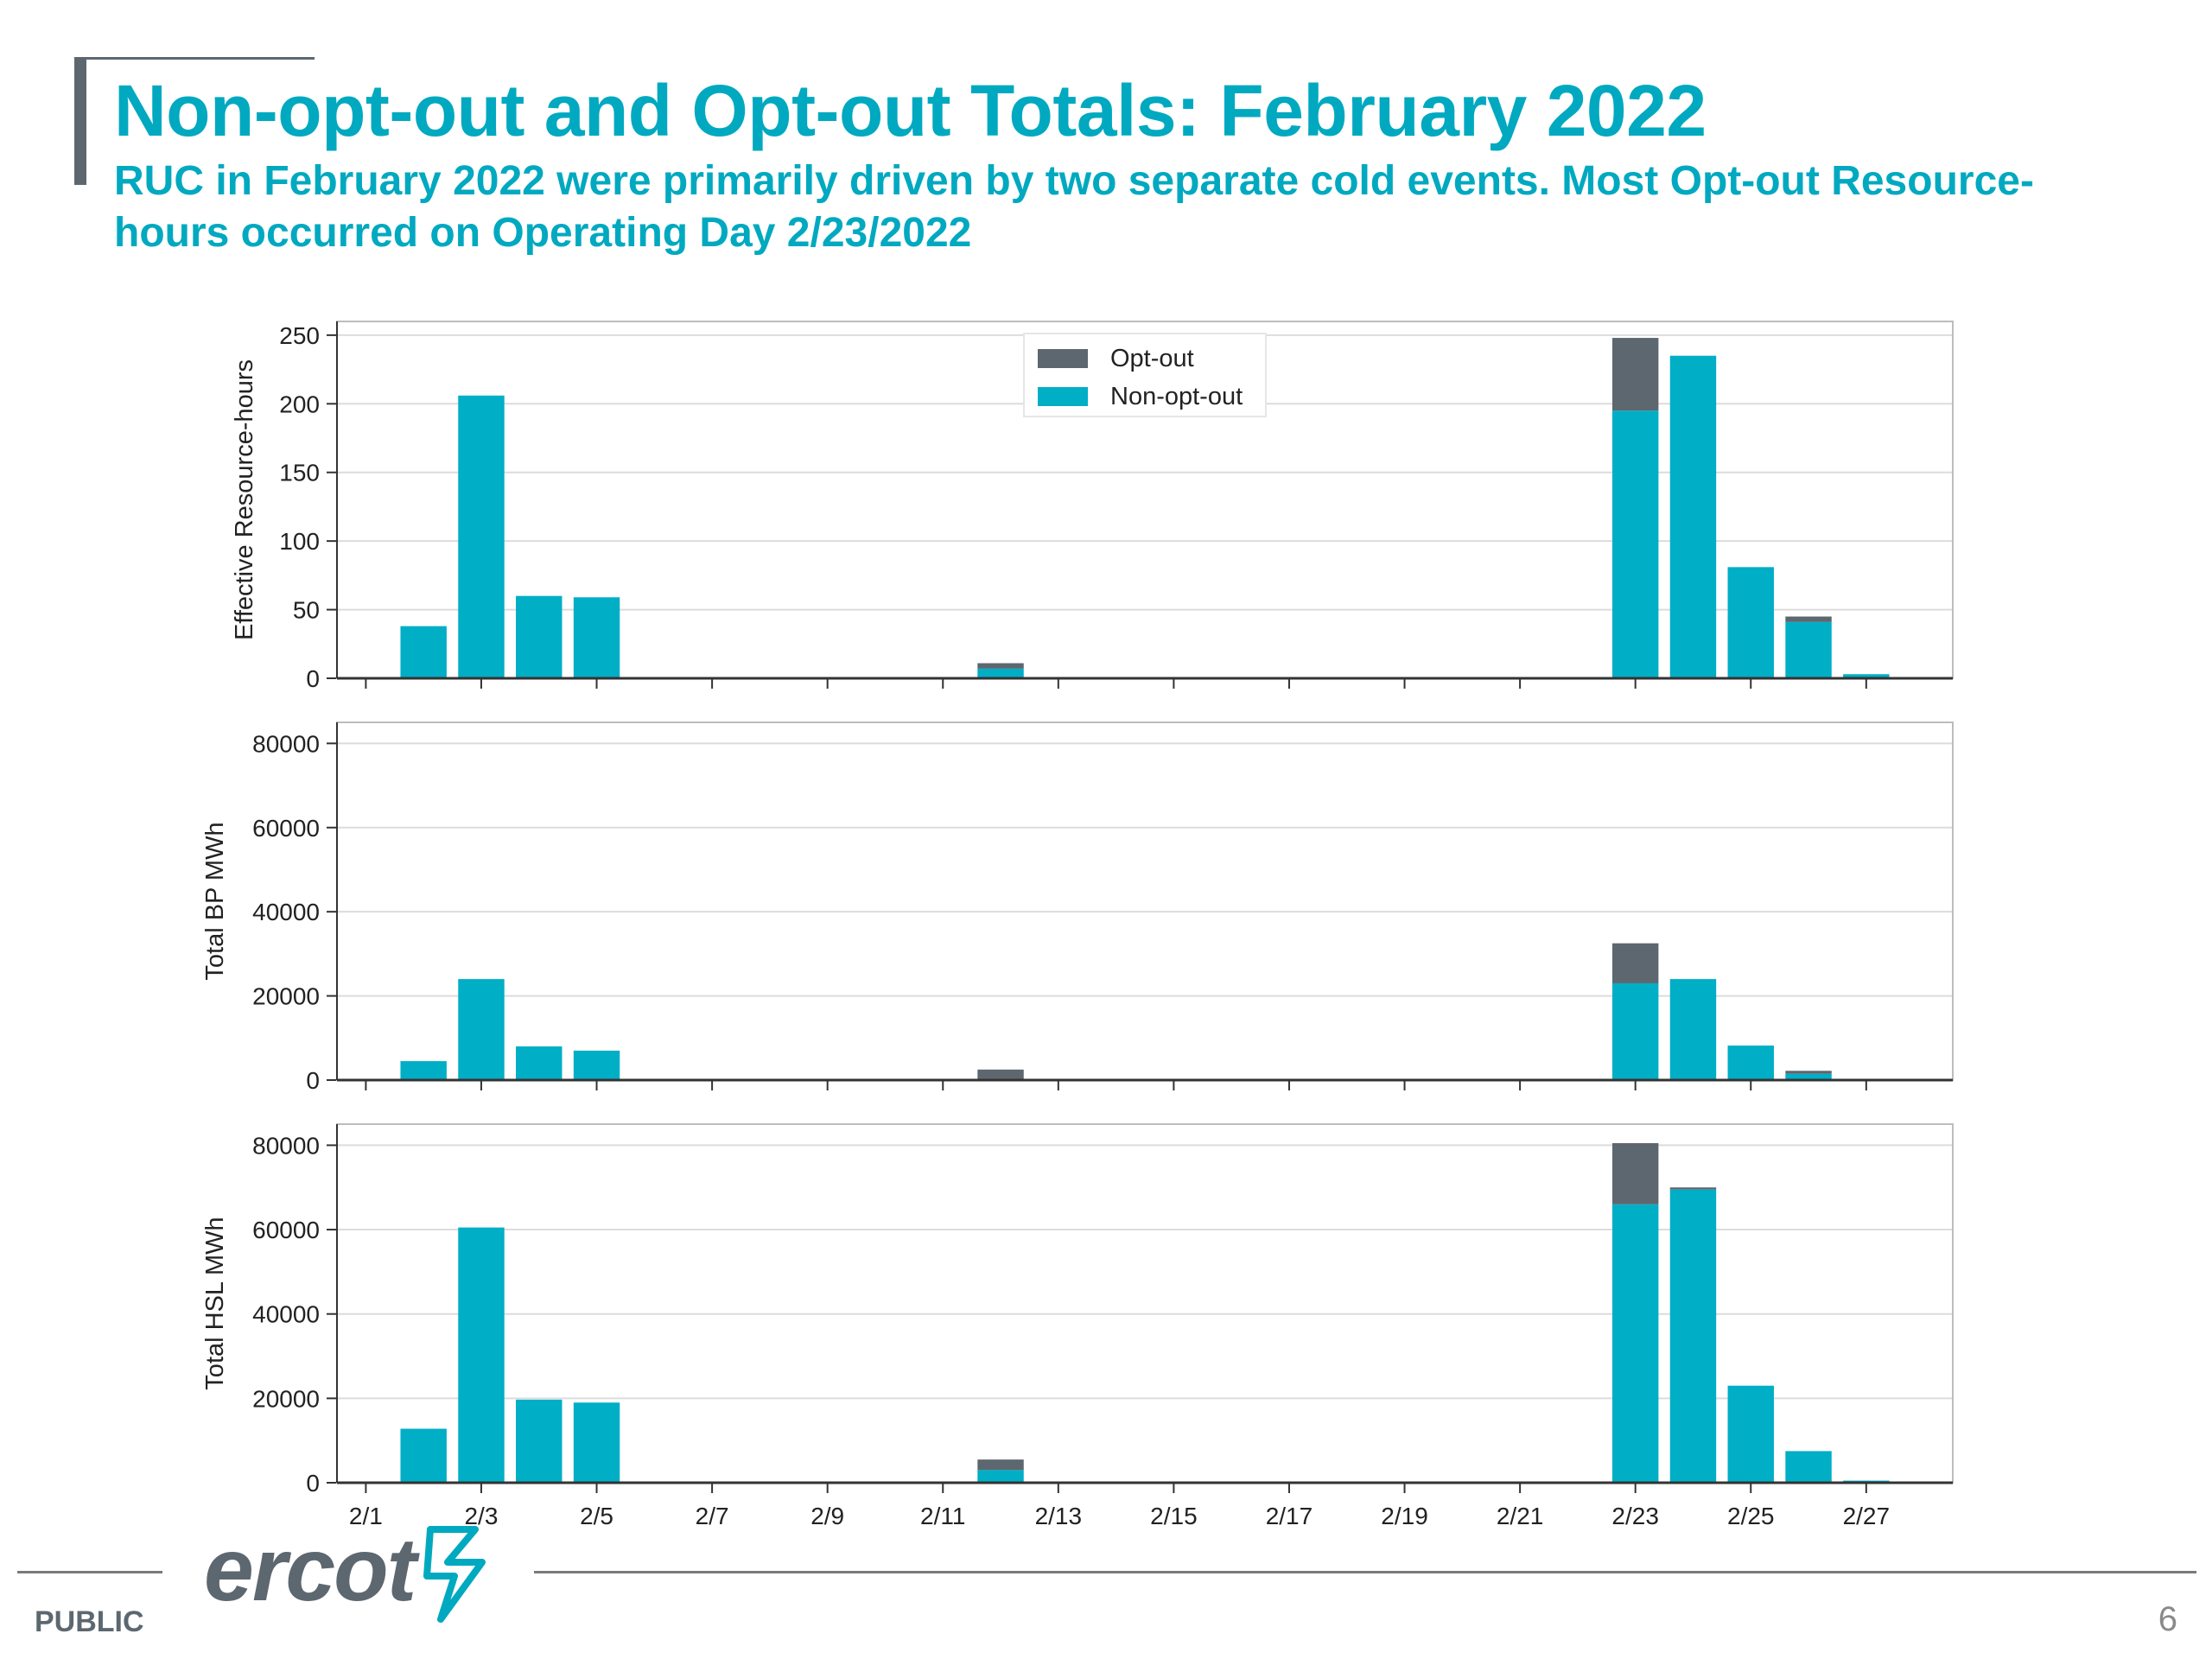 Image resolution: width=2212 pixels, height=1659 pixels. What do you see at coordinates (942, 1516) in the screenshot?
I see `x-tick-label: 2/11` at bounding box center [942, 1516].